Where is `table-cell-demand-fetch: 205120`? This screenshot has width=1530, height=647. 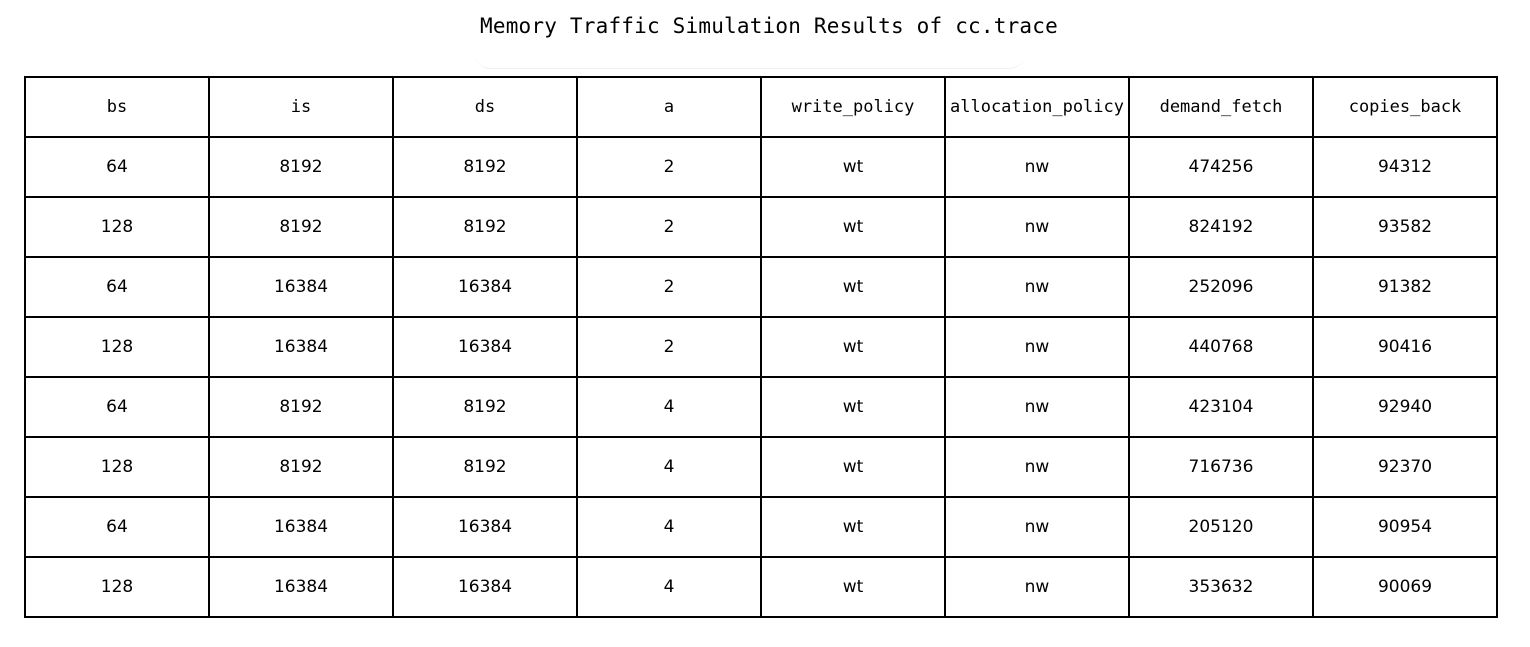
table-cell-demand-fetch: 205120 is located at coordinates (1221, 527).